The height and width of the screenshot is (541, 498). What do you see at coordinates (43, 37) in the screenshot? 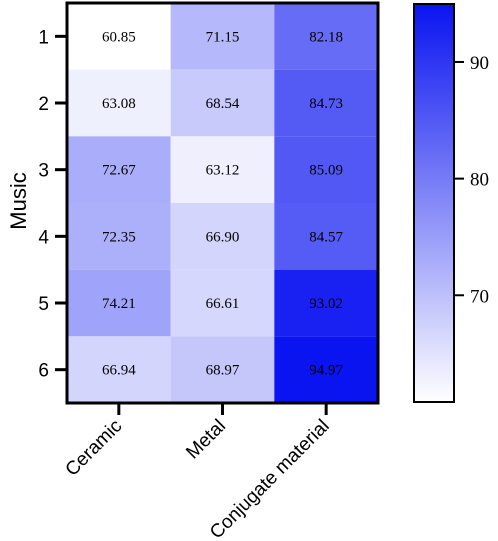
I see `y-tick-label: 1` at bounding box center [43, 37].